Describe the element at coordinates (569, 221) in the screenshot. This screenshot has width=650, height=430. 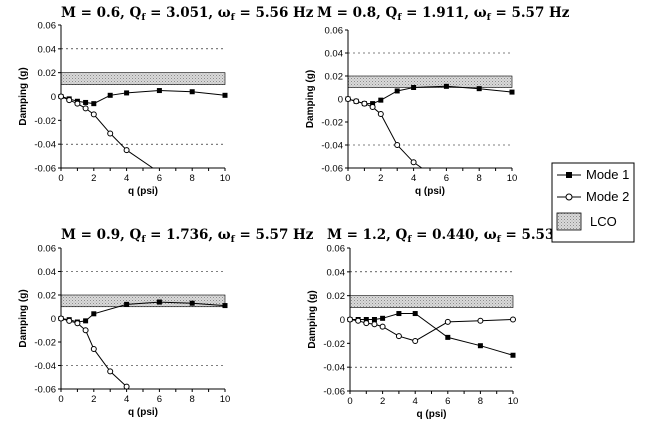
I see `legend-lco-swatch` at that location.